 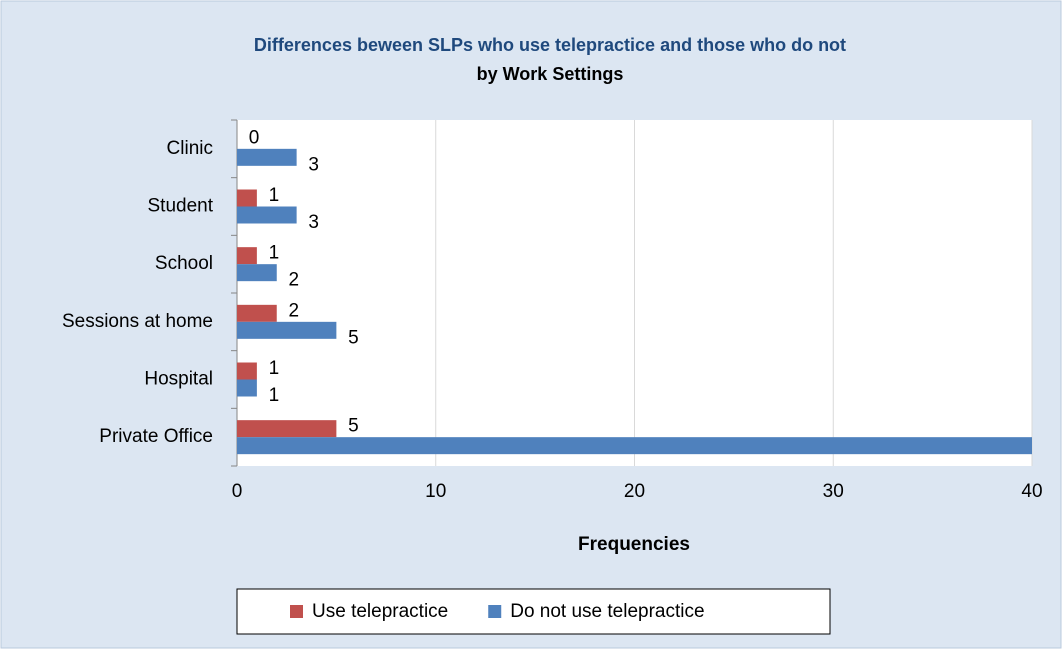 I want to click on x-tick-label: 40, so click(x=1031, y=491).